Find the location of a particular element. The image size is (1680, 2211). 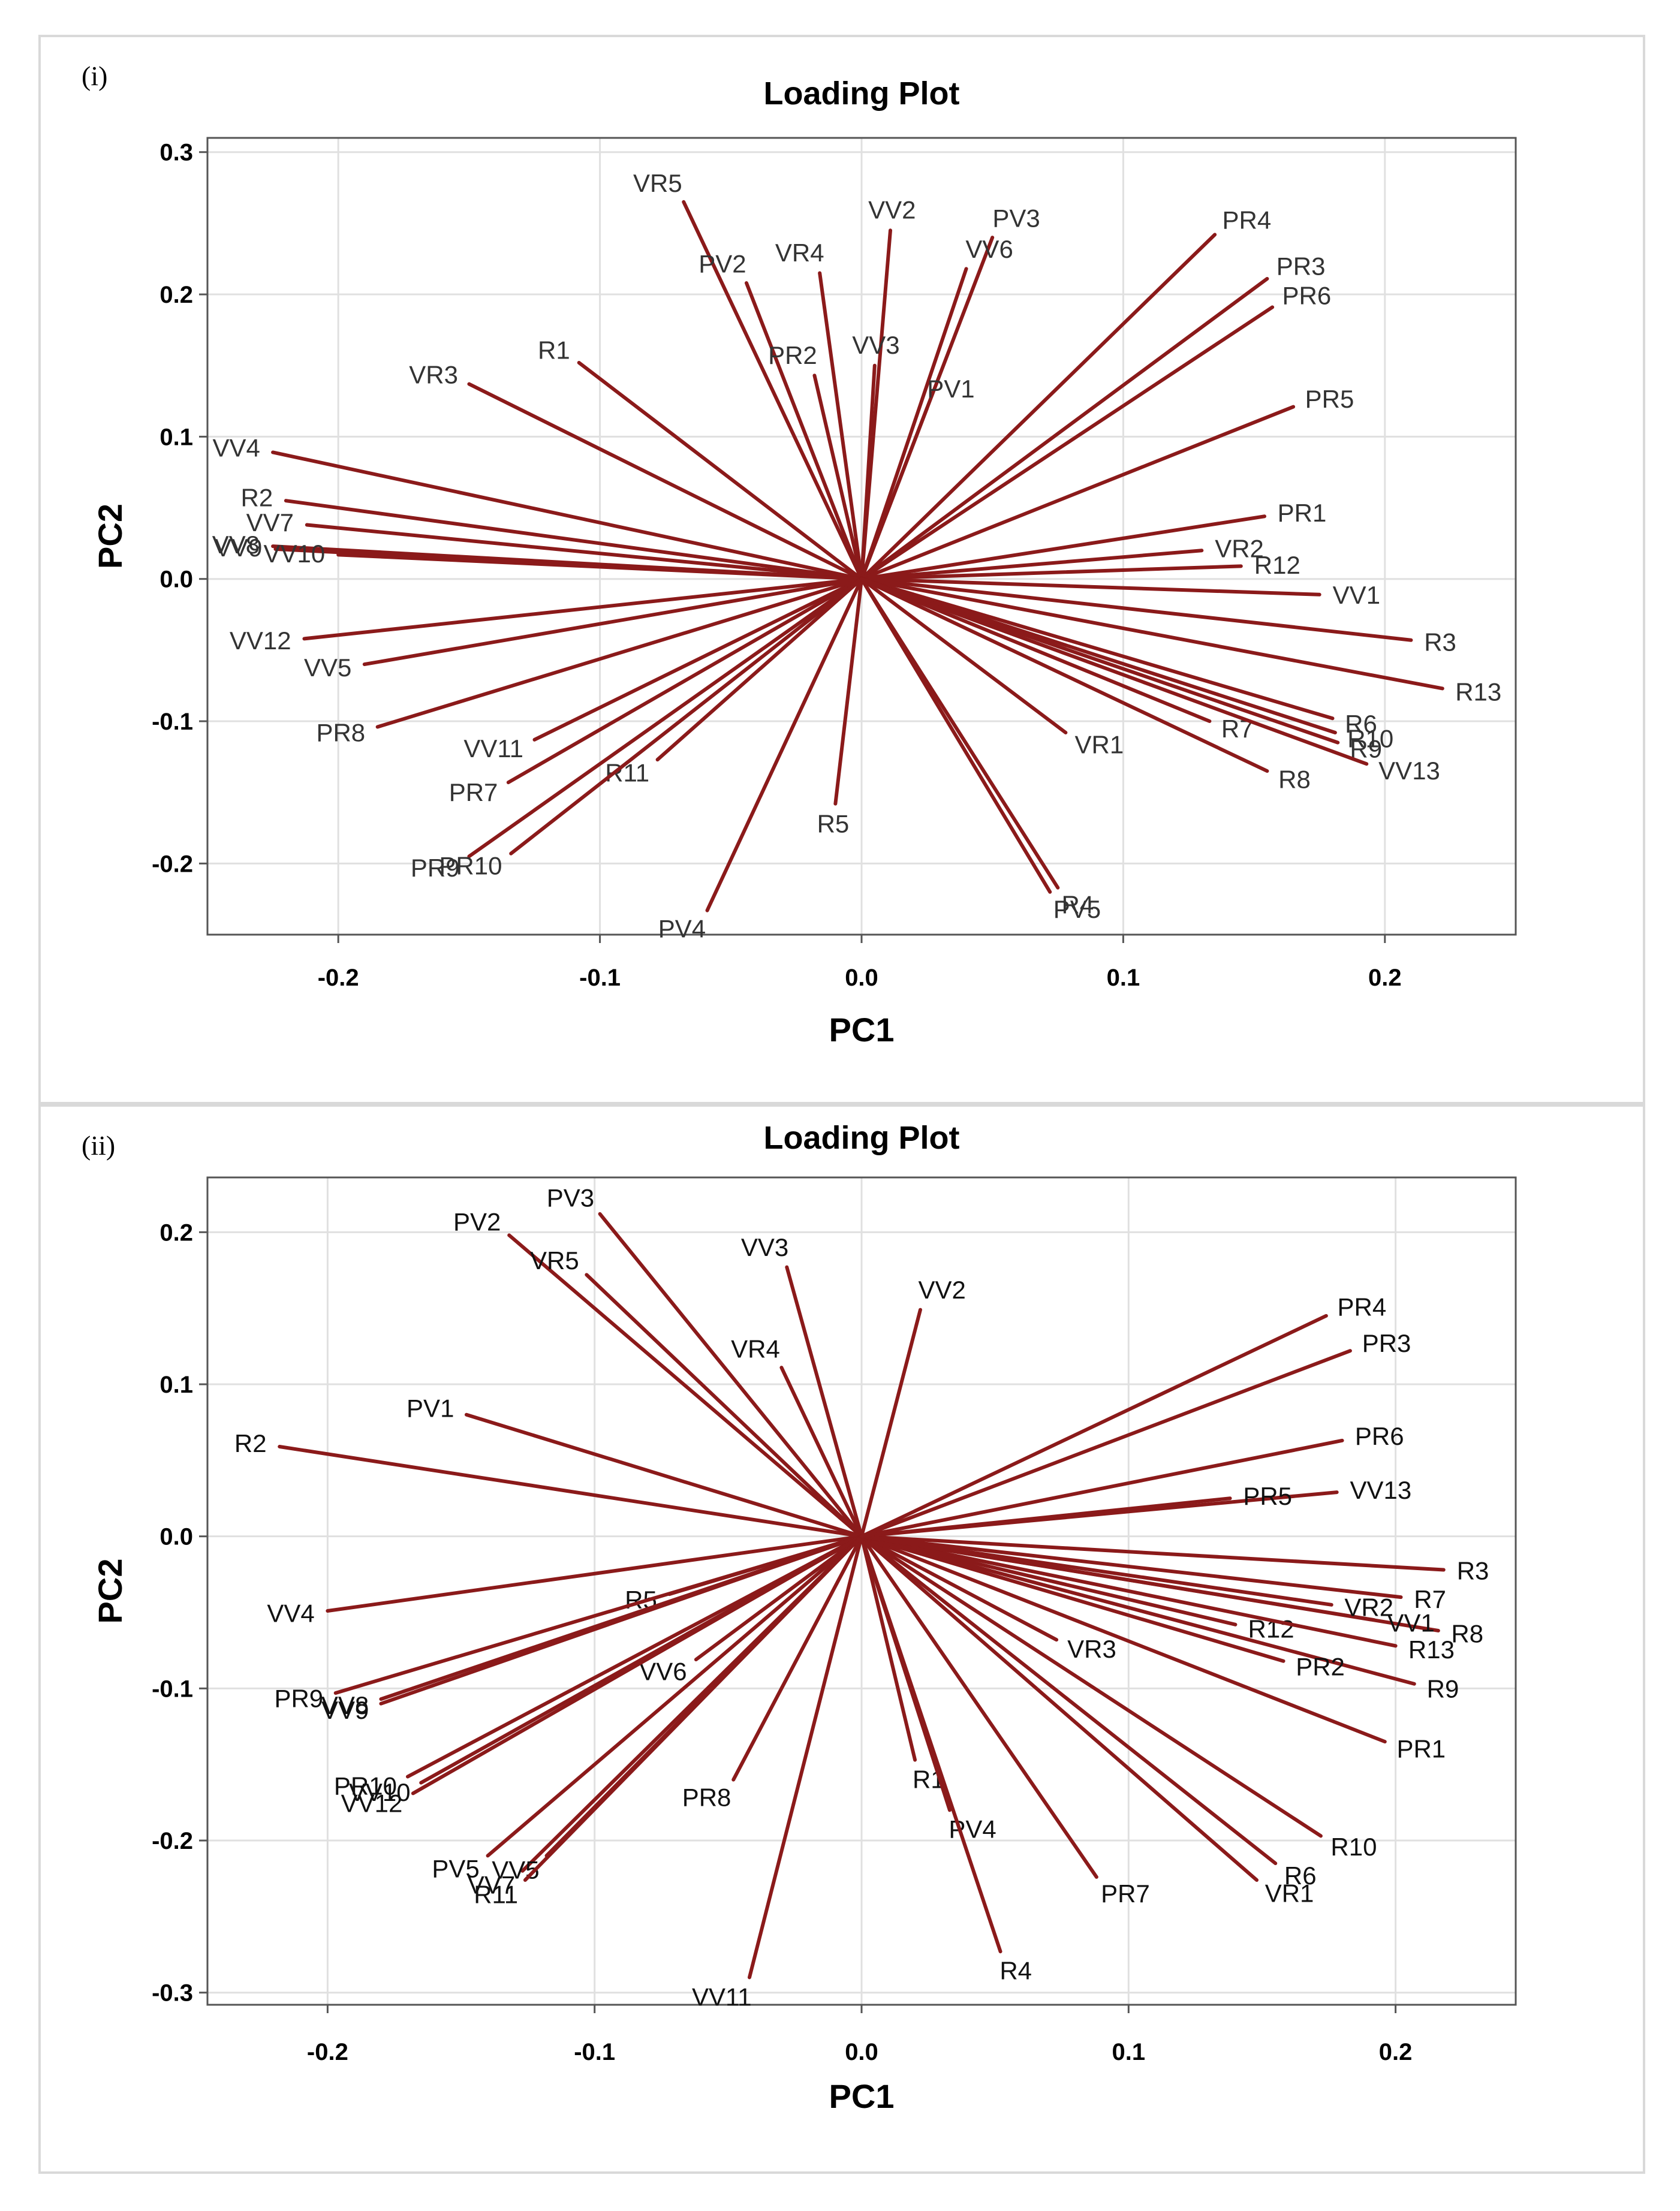

loading-vector-VV1 is located at coordinates (1090, 587).